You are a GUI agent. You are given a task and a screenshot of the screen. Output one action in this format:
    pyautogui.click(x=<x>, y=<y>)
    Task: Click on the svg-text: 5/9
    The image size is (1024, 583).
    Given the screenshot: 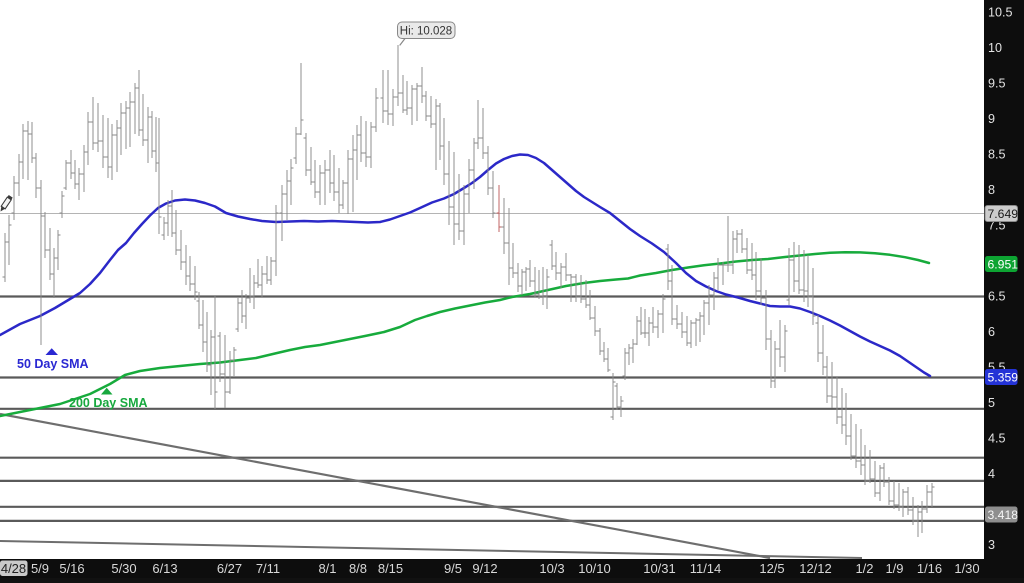 What is the action you would take?
    pyautogui.click(x=40, y=568)
    